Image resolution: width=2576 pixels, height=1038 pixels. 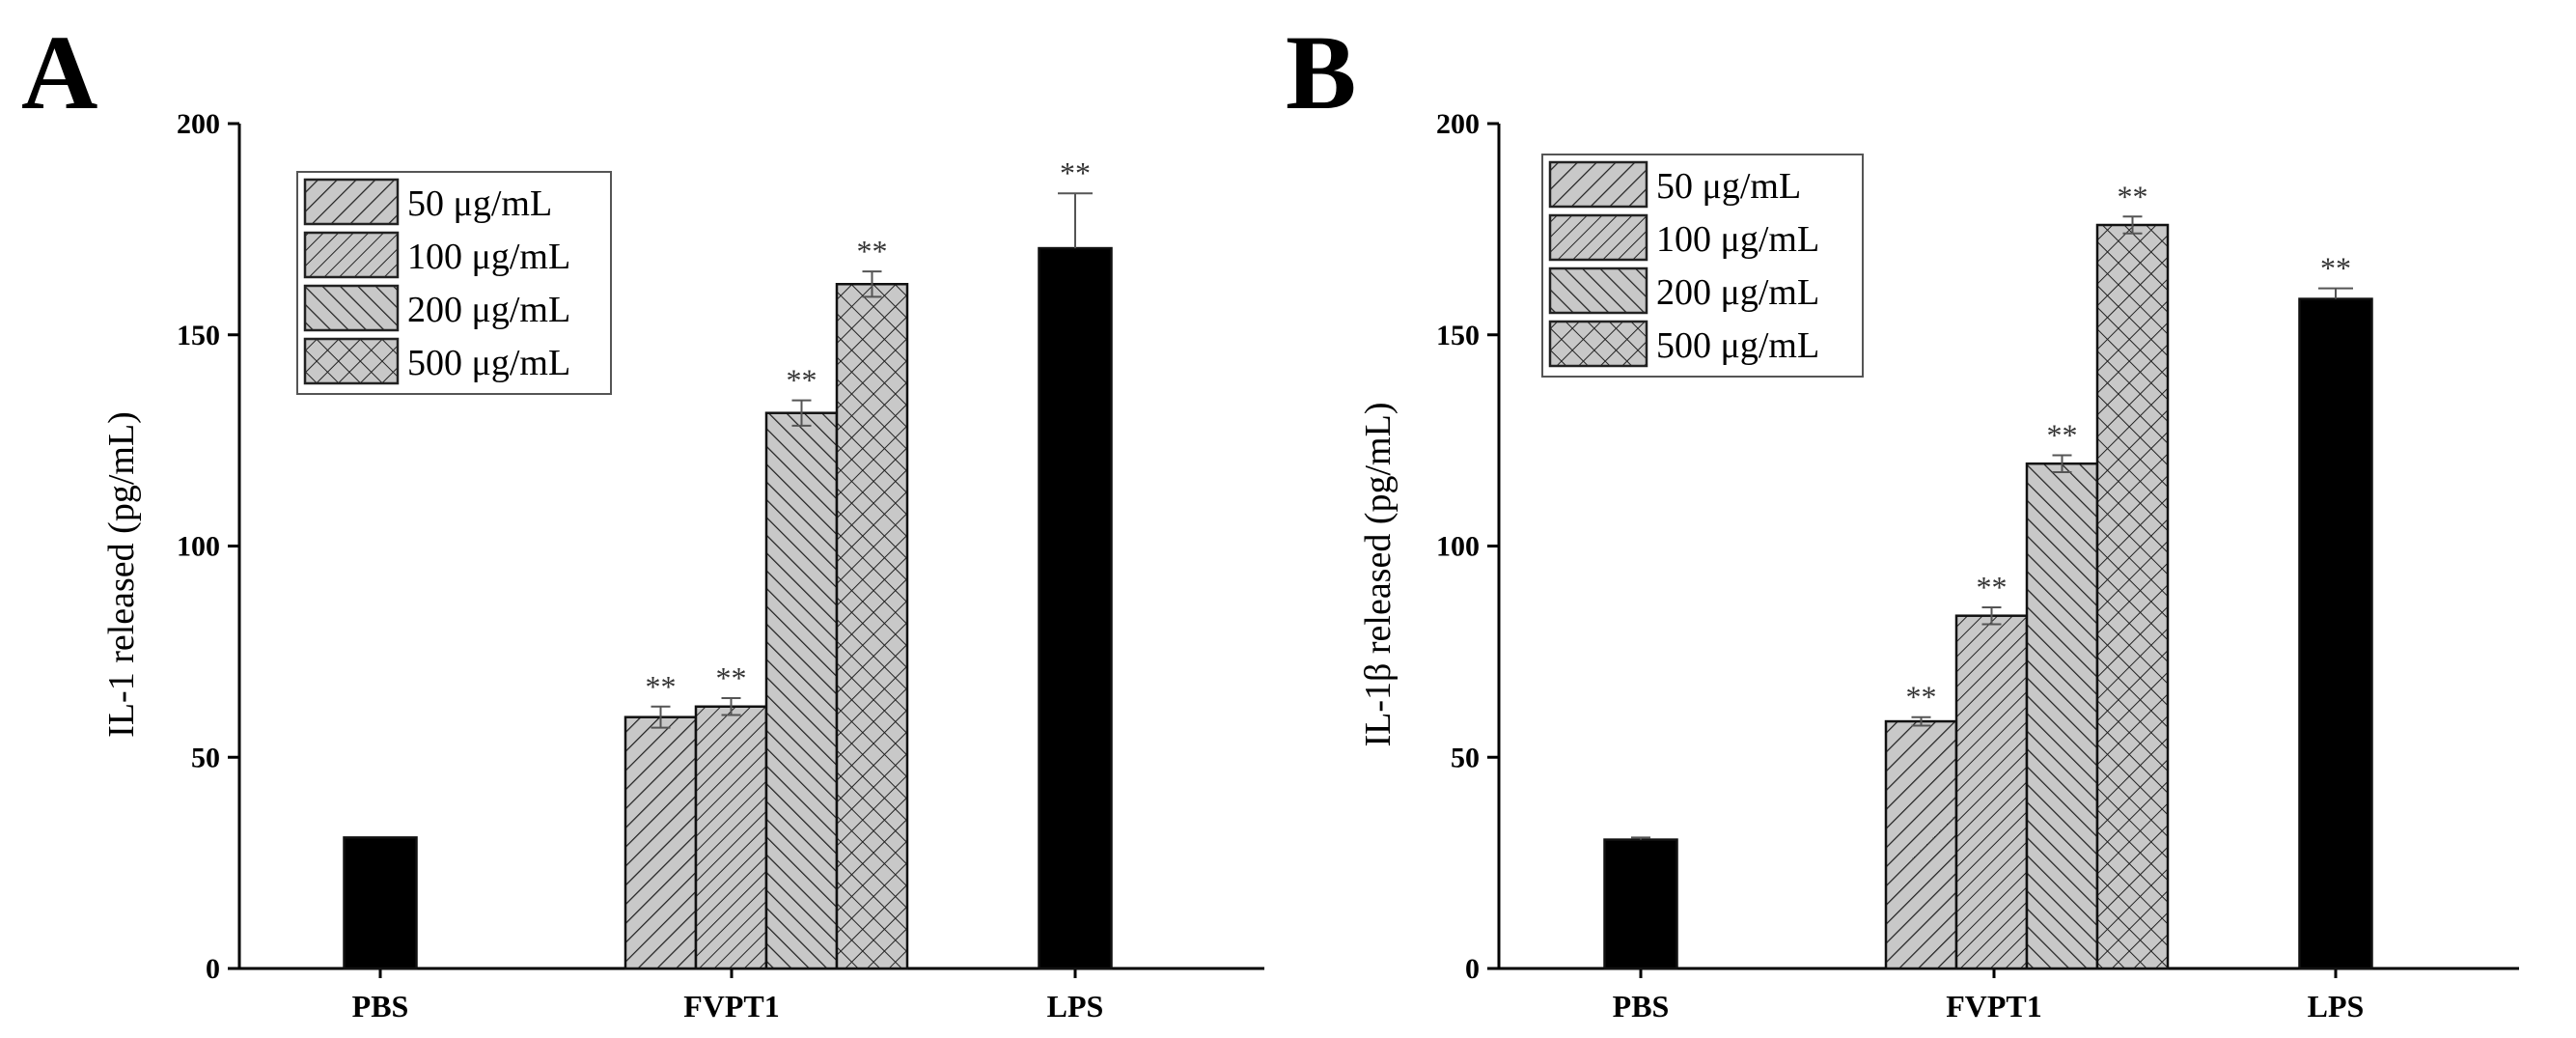 I want to click on panel-letter-b: B, so click(x=1321, y=72).